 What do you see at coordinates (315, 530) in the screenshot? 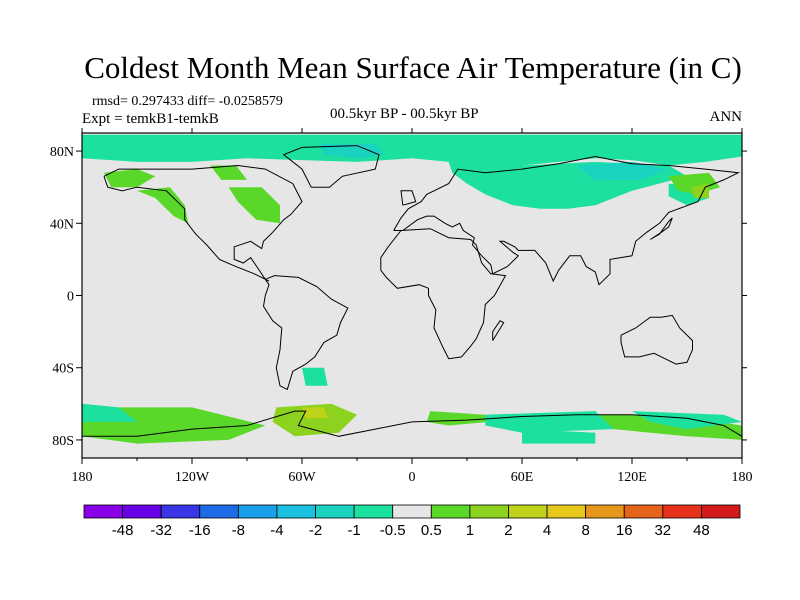
I see `colorbar-label: -2` at bounding box center [315, 530].